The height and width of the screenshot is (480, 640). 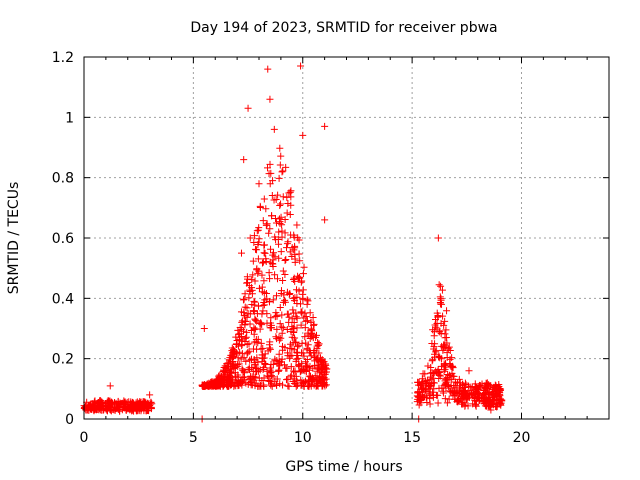 I want to click on y-tick-label: 0, so click(x=69, y=420).